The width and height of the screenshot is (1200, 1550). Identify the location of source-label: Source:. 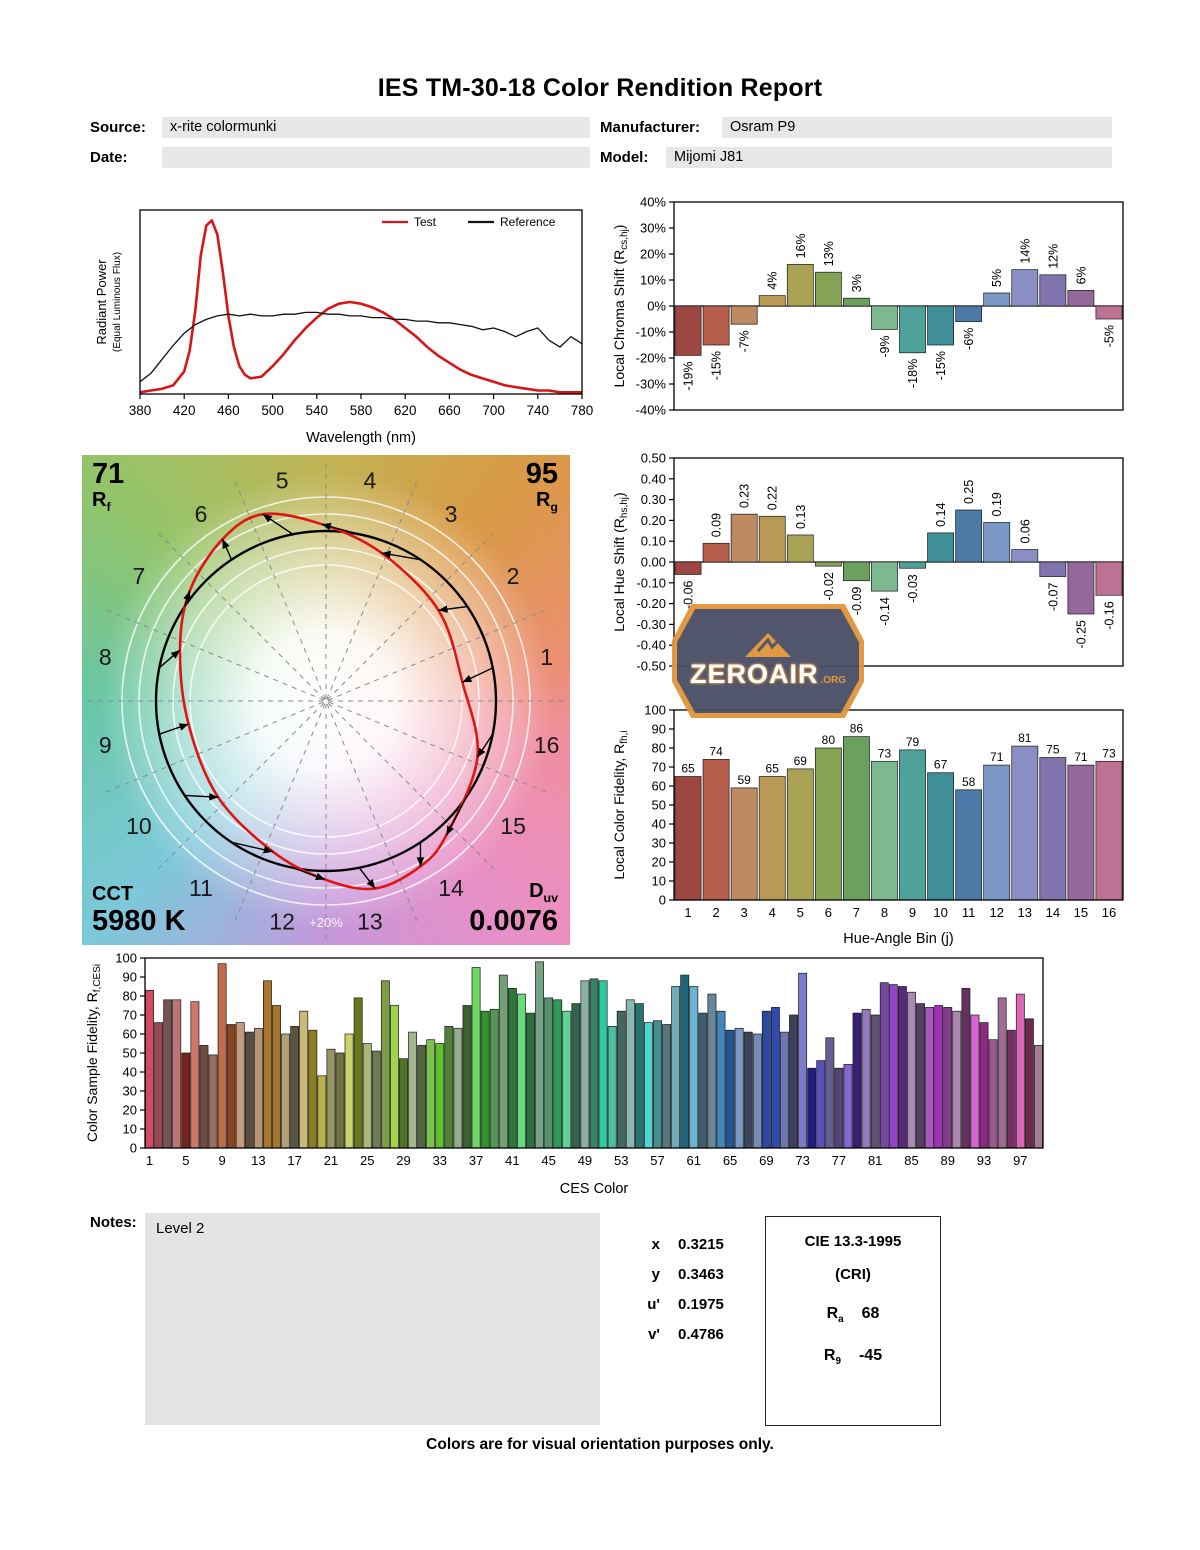
(118, 127).